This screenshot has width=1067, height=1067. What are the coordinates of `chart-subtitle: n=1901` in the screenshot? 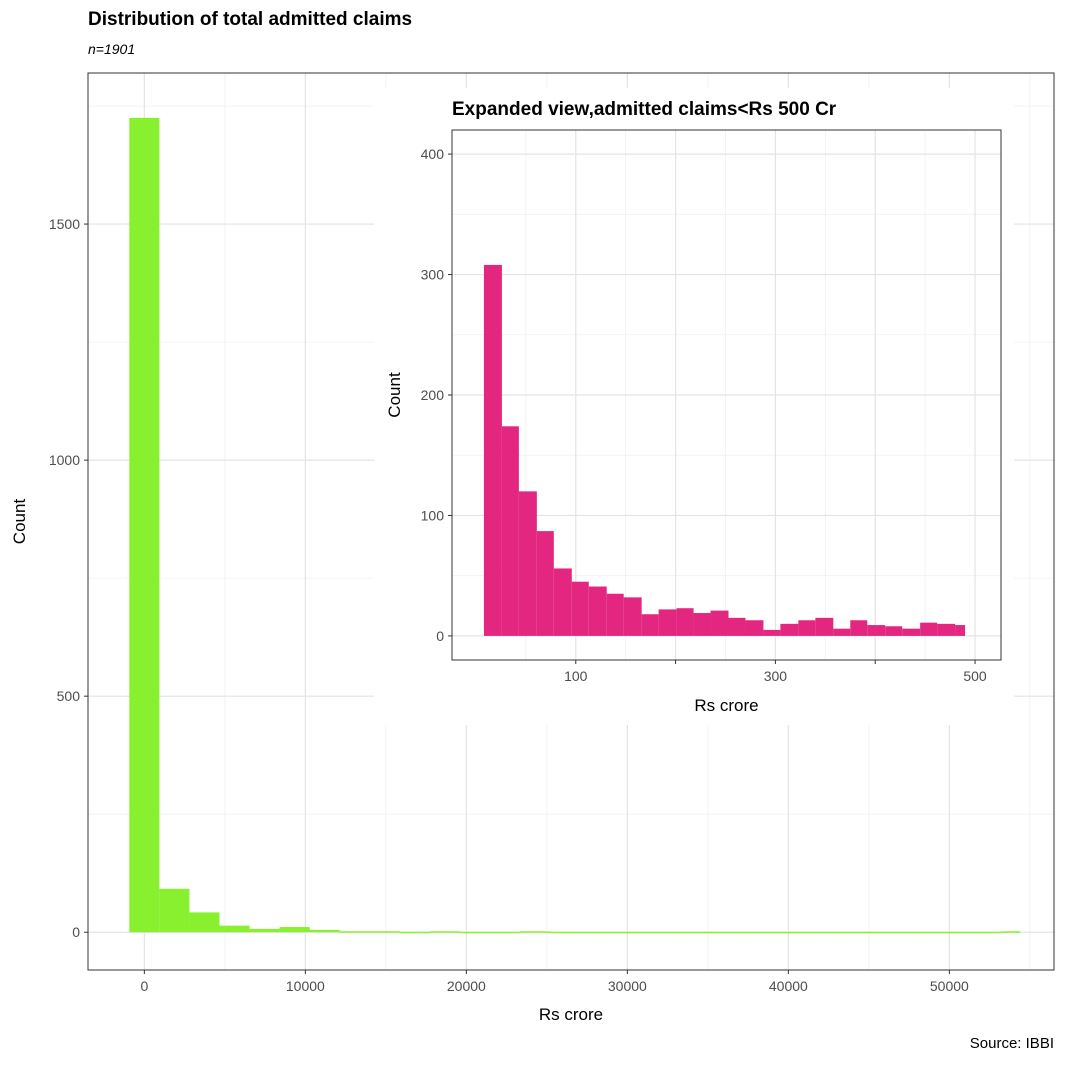 It's located at (112, 49).